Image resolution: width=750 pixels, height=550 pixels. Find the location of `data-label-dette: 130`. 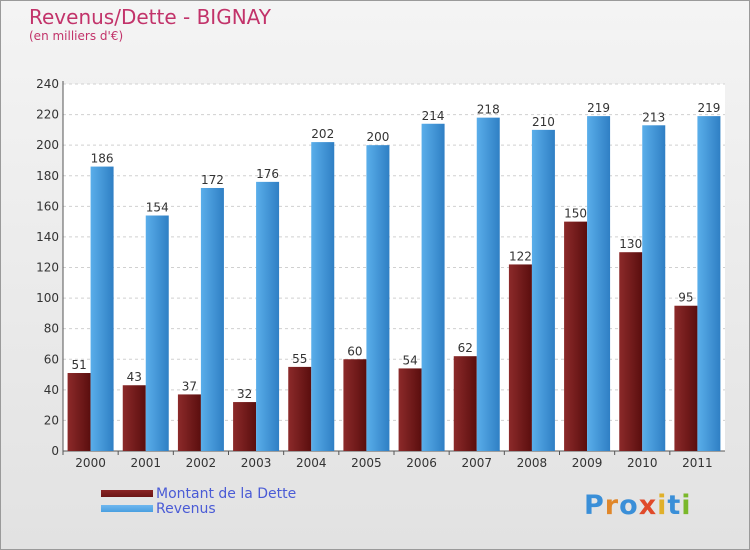

data-label-dette: 130 is located at coordinates (630, 244).